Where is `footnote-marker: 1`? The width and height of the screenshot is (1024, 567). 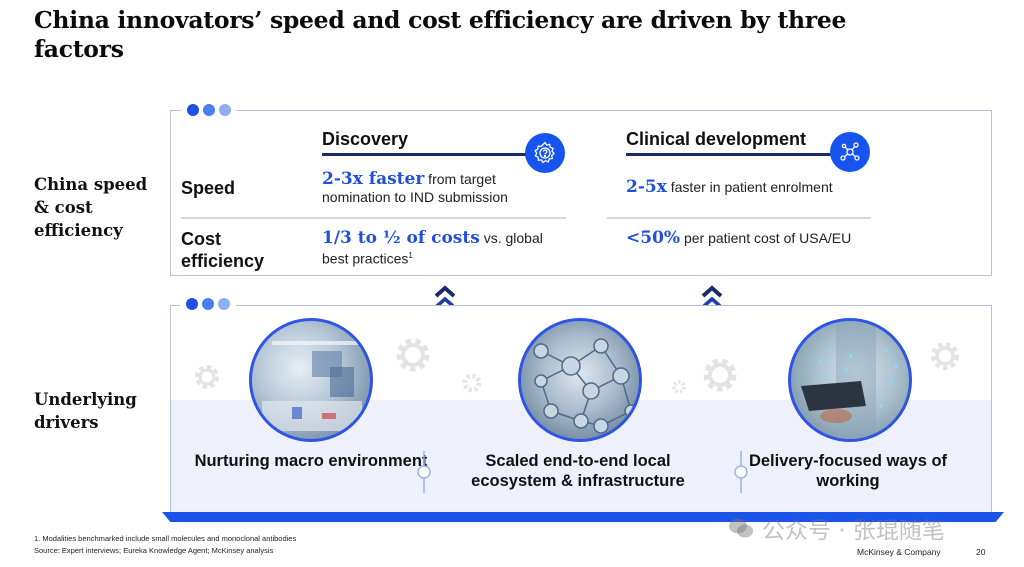 footnote-marker: 1 is located at coordinates (410, 255).